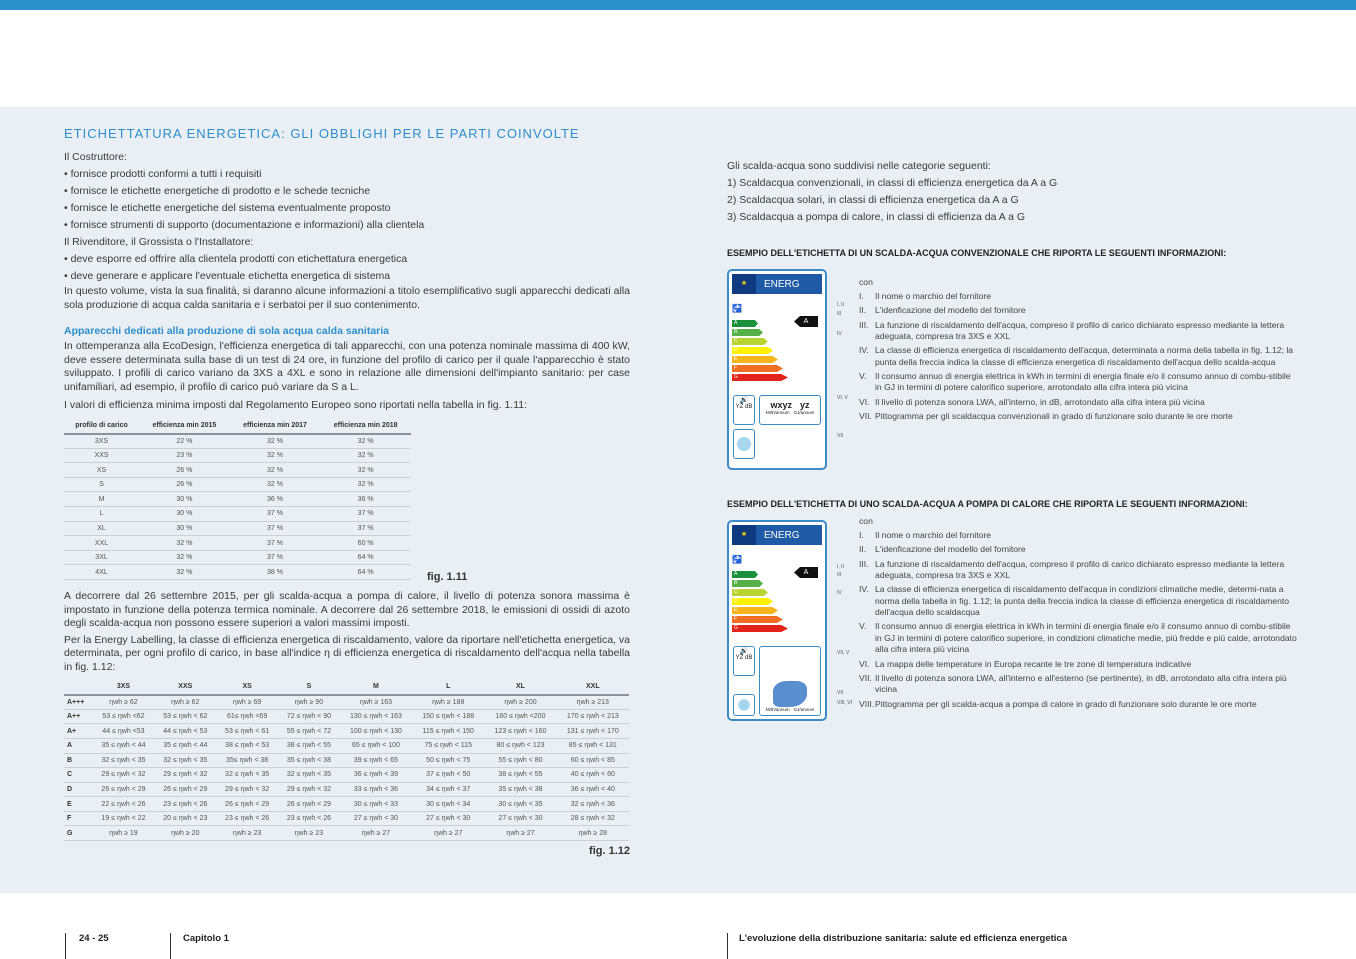 The width and height of the screenshot is (1356, 959). Describe the element at coordinates (309, 790) in the screenshot. I see `table-cell: 29 ≤ ηwh < 32` at that location.